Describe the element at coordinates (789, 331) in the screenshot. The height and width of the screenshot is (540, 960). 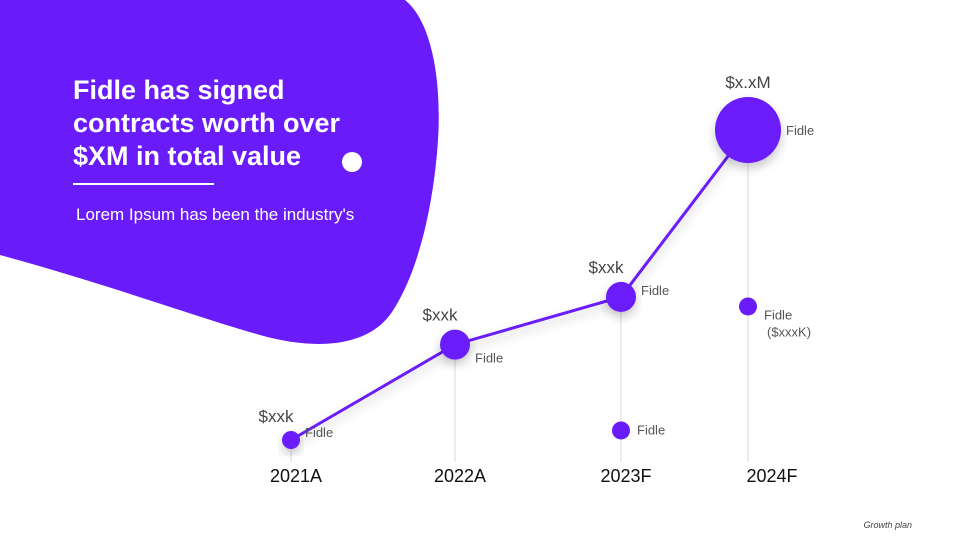
I see `extra-point-sublabel-2024F: ($xxxK)` at that location.